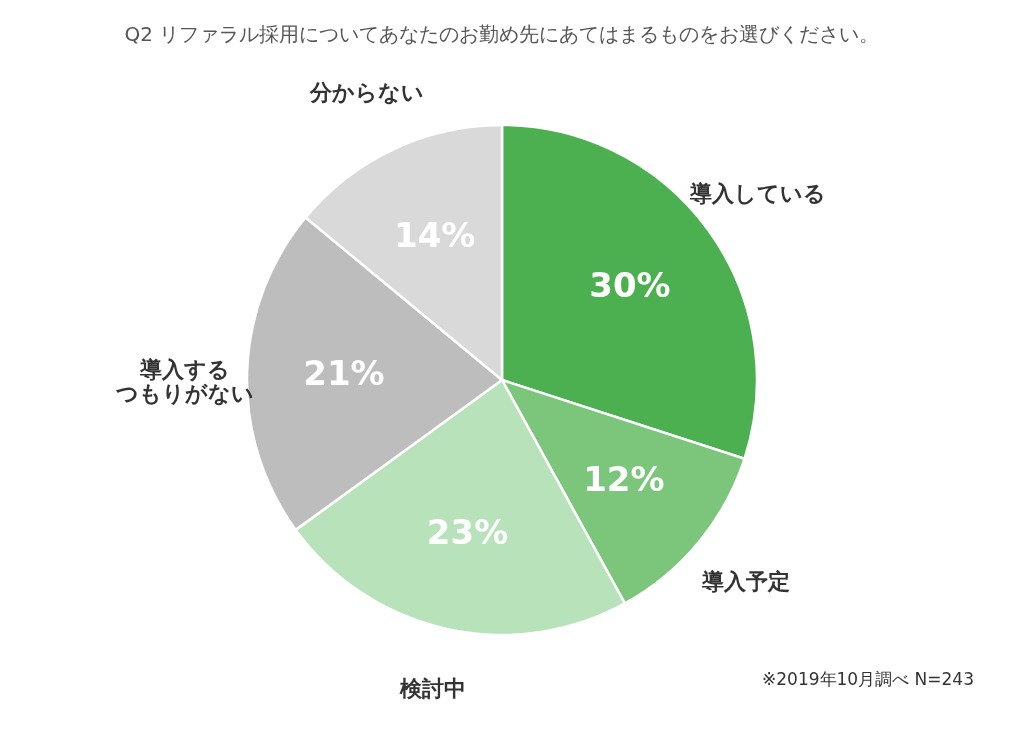 The image size is (1024, 735). Describe the element at coordinates (432, 689) in the screenshot. I see `slice-label: 検討中` at that location.